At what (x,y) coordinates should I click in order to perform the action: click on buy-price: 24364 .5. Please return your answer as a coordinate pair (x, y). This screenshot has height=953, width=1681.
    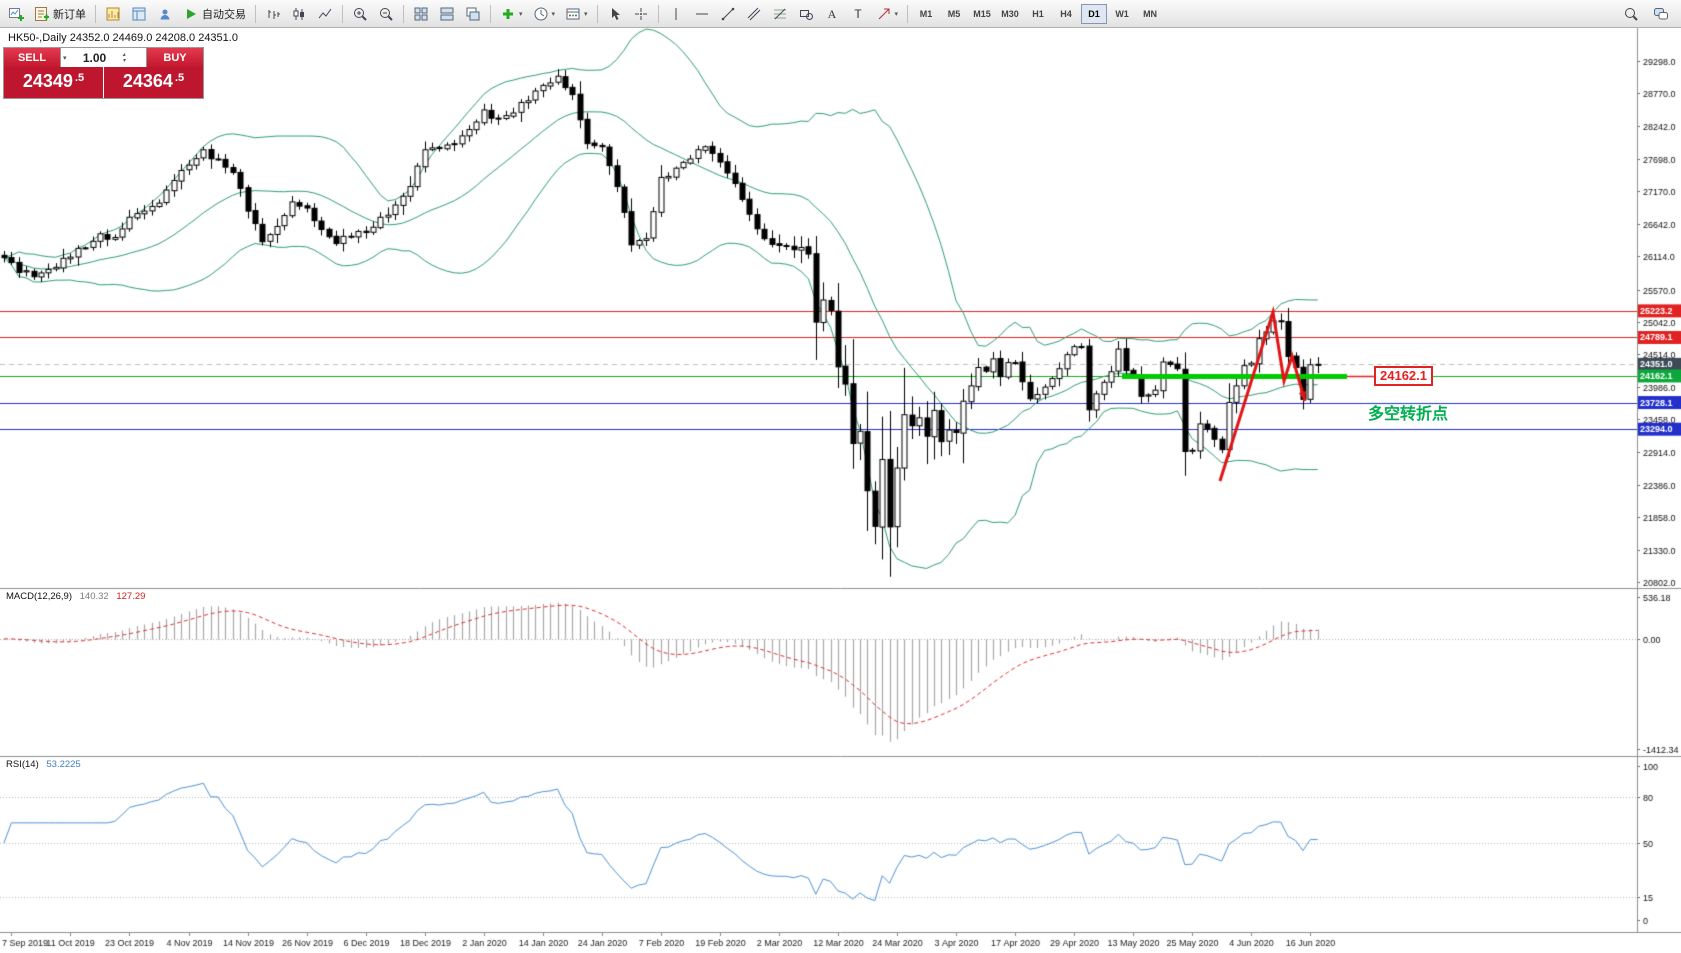
    Looking at the image, I should click on (153, 82).